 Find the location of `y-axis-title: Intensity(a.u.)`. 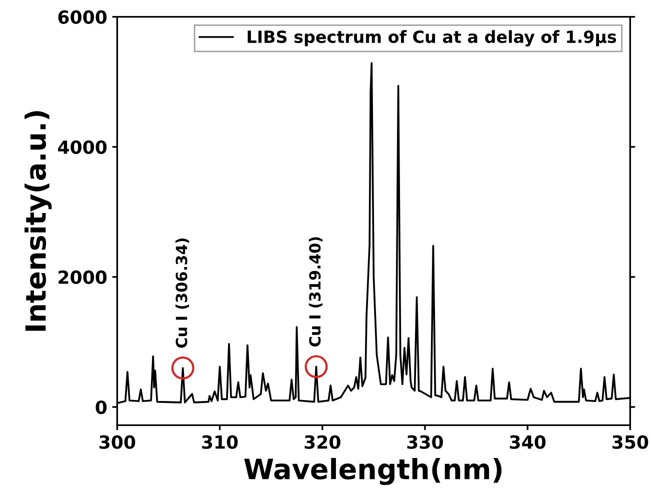

y-axis-title: Intensity(a.u.) is located at coordinates (38, 221).